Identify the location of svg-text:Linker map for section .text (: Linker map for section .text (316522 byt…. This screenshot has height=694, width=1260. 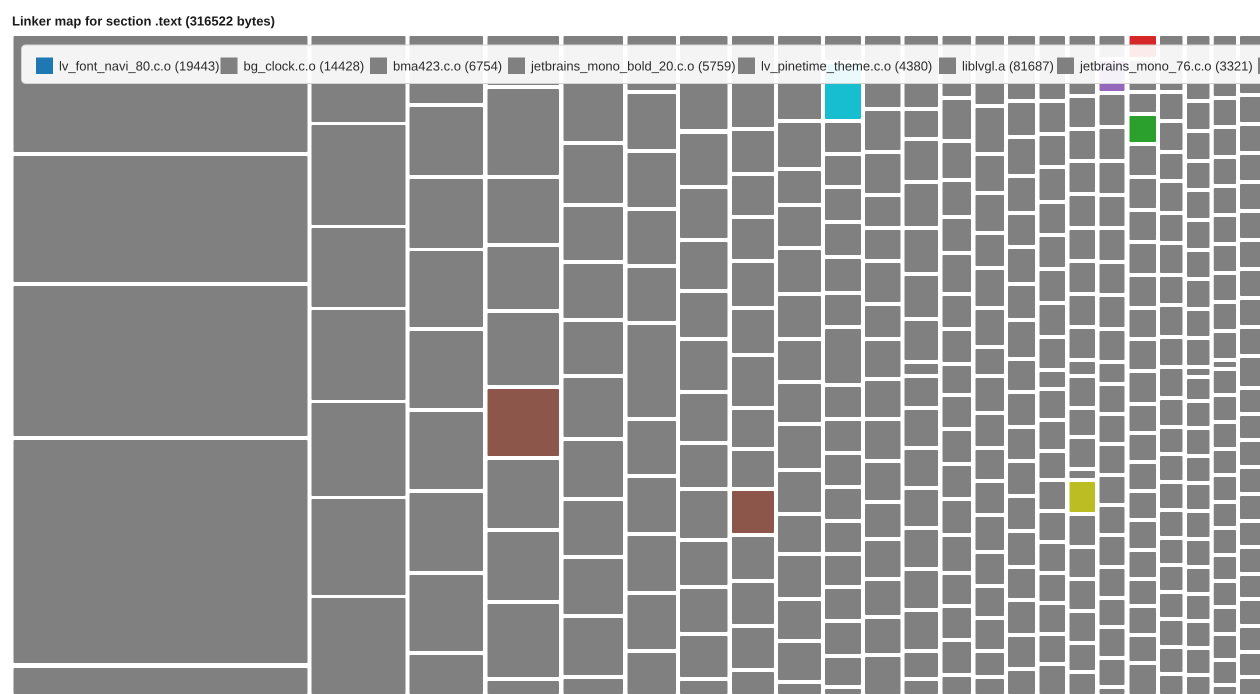
(143, 21).